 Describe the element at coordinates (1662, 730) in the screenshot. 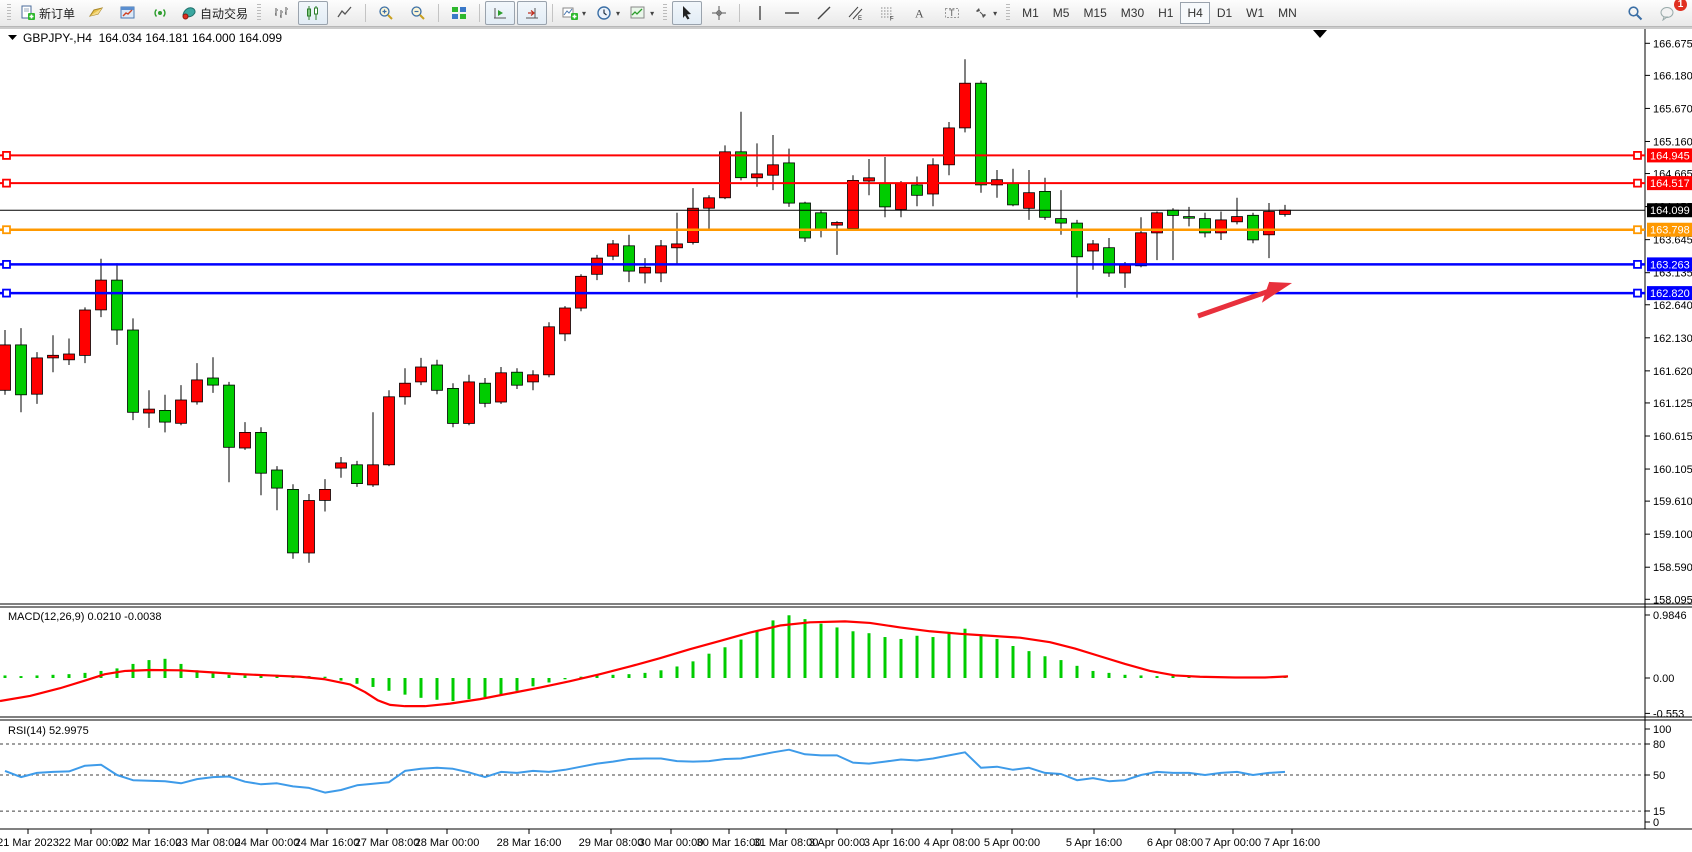

I see `rsi-axis-label: 100` at that location.